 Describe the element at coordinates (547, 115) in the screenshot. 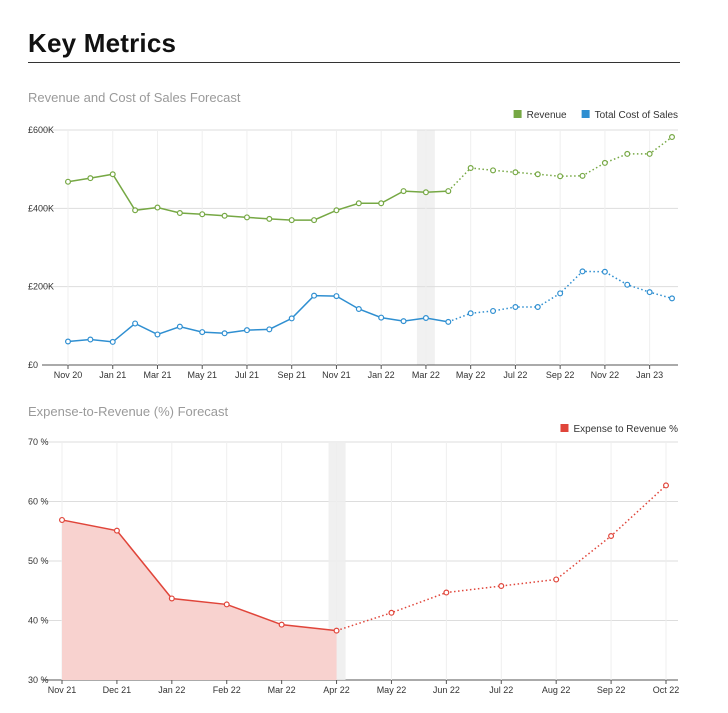

I see `legend-label-revenue: Revenue` at that location.